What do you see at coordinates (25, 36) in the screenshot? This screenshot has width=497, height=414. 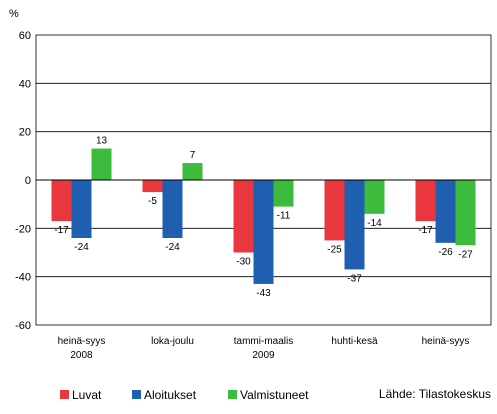 I see `y-tick-label: 60` at bounding box center [25, 36].